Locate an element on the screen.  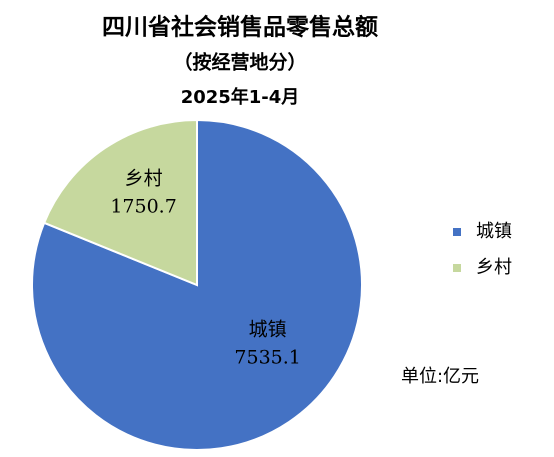
chart-title: 四川省社会销售品零售总额 is located at coordinates (240, 27).